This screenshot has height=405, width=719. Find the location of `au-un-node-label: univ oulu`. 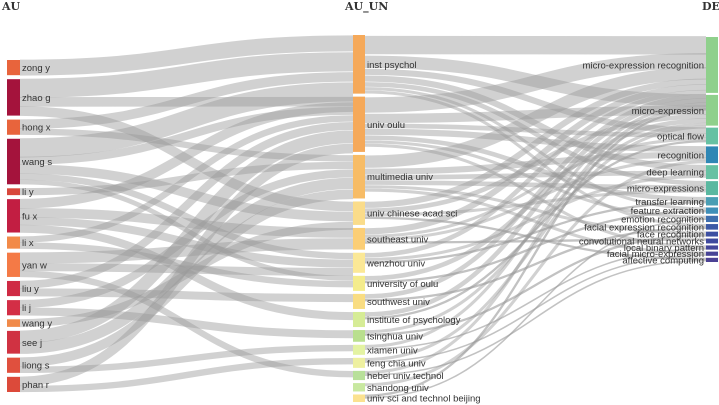

au-un-node-label: univ oulu is located at coordinates (386, 125).